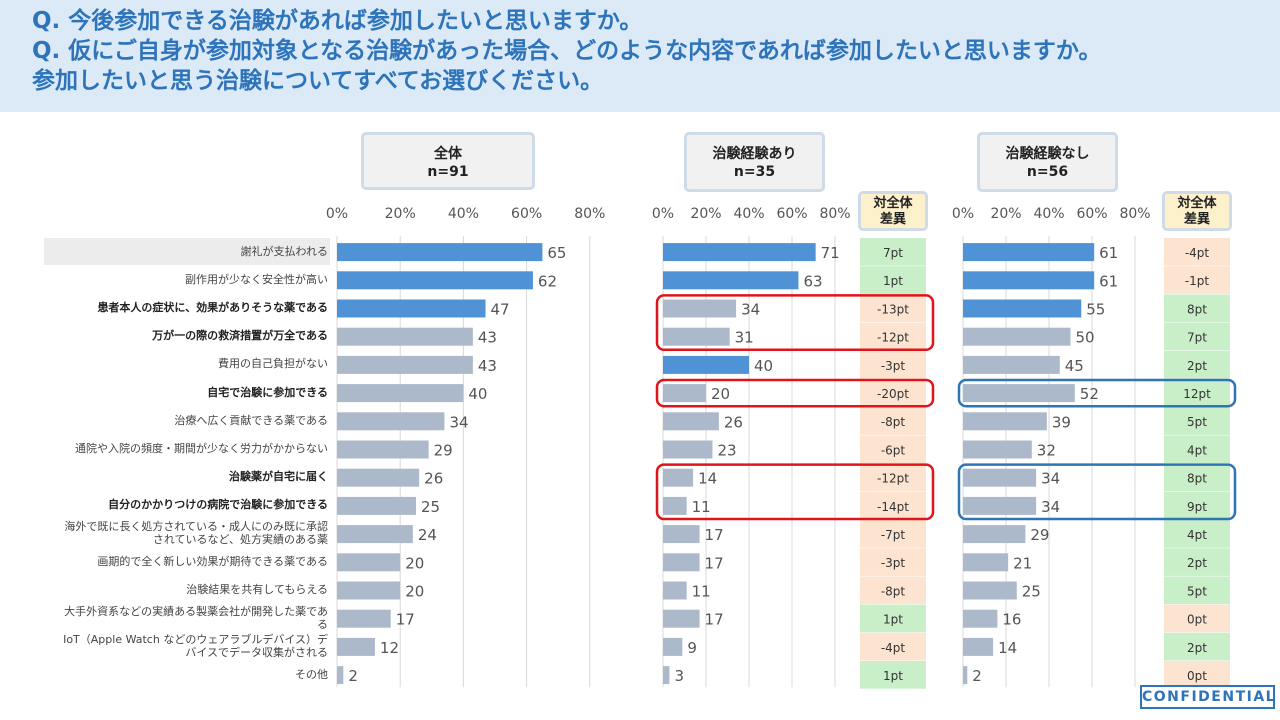 The width and height of the screenshot is (1280, 720). Describe the element at coordinates (212, 561) in the screenshot. I see `category-label: 画期的で全く新しい効果が期待できる薬である` at that location.